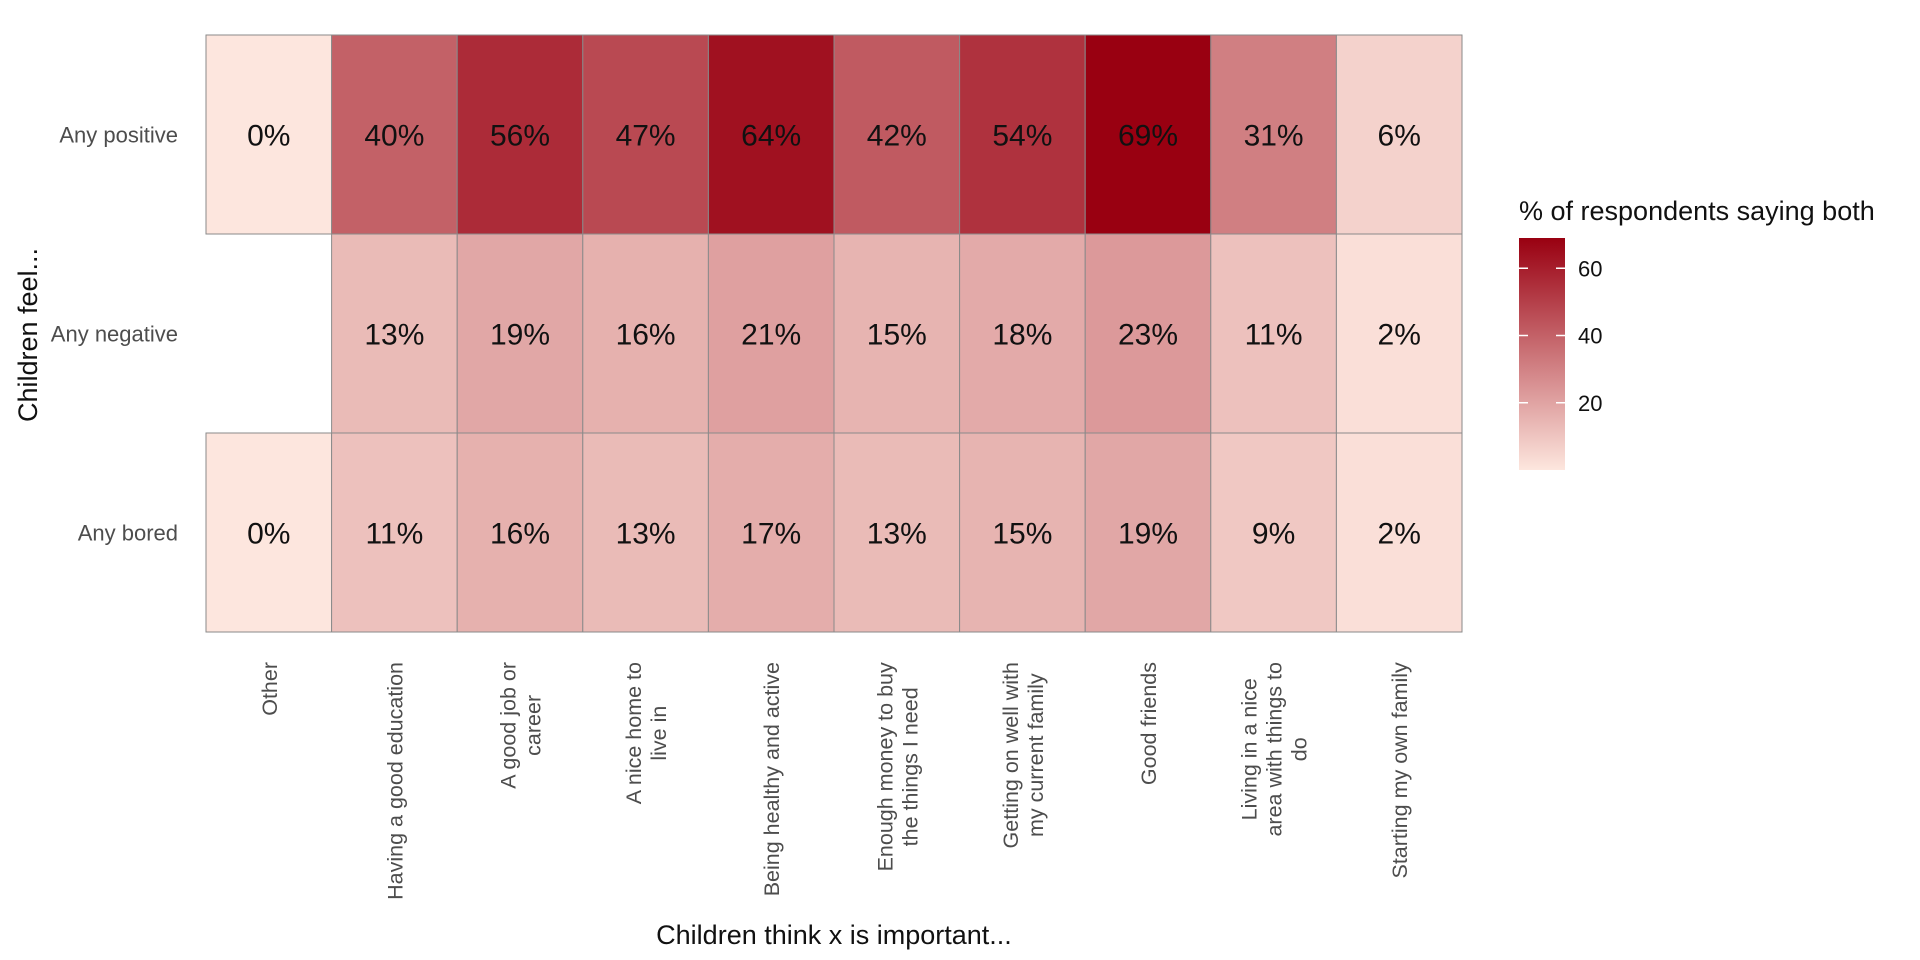 This screenshot has height=960, width=1920. I want to click on x-tick-label-line: the things I need, so click(910, 766).